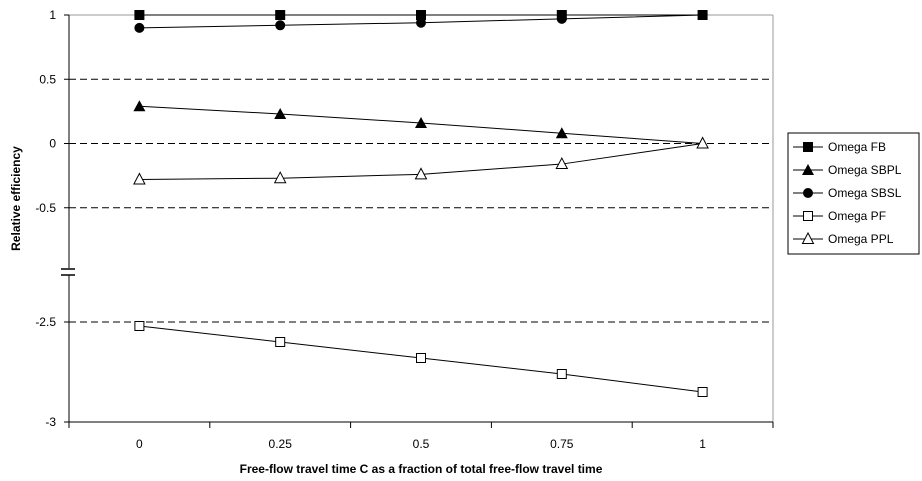 This screenshot has height=481, width=922. Describe the element at coordinates (865, 170) in the screenshot. I see `legend-label: Omega SBPL` at that location.